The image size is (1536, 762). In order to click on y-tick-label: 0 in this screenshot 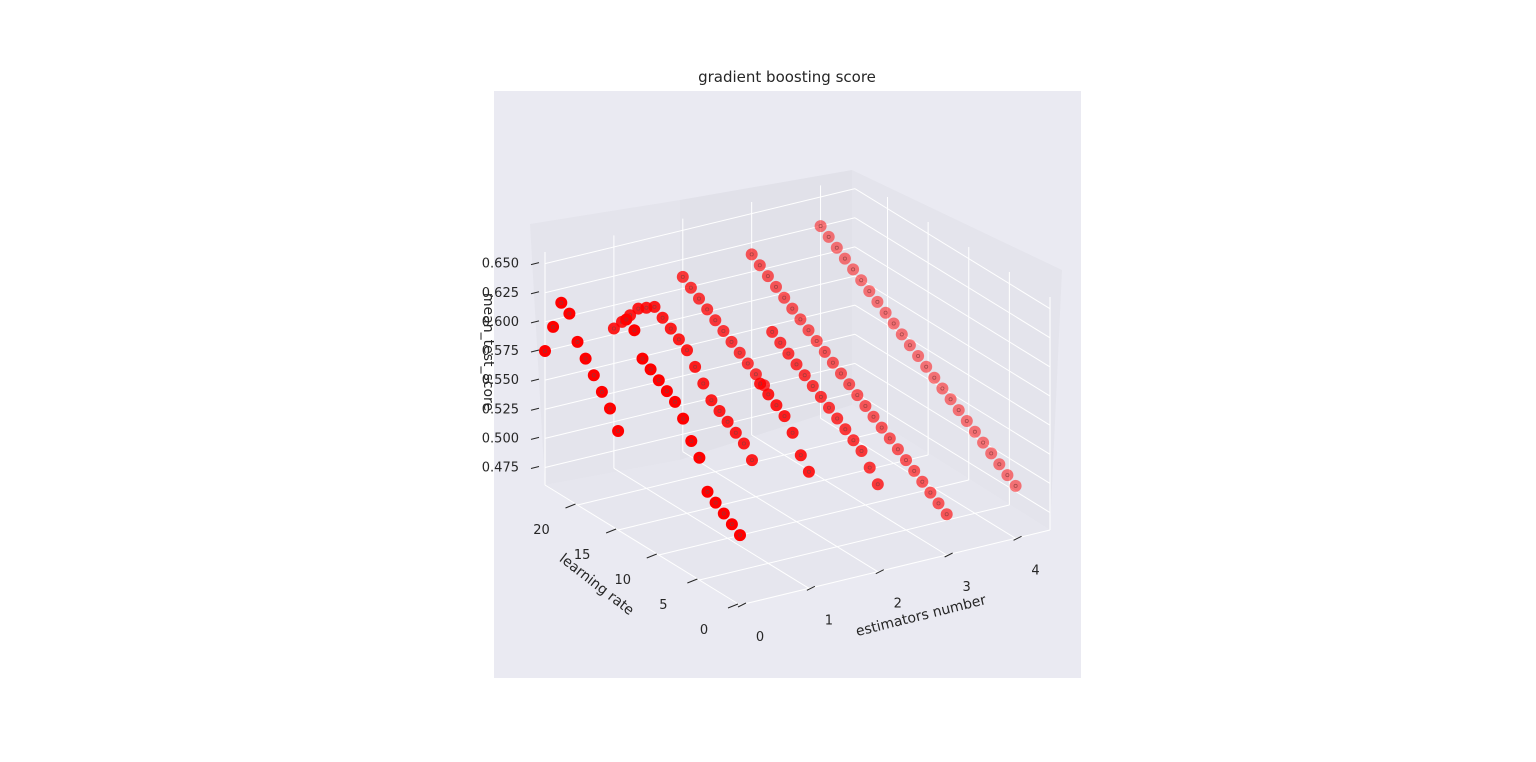, I will do `click(704, 630)`.